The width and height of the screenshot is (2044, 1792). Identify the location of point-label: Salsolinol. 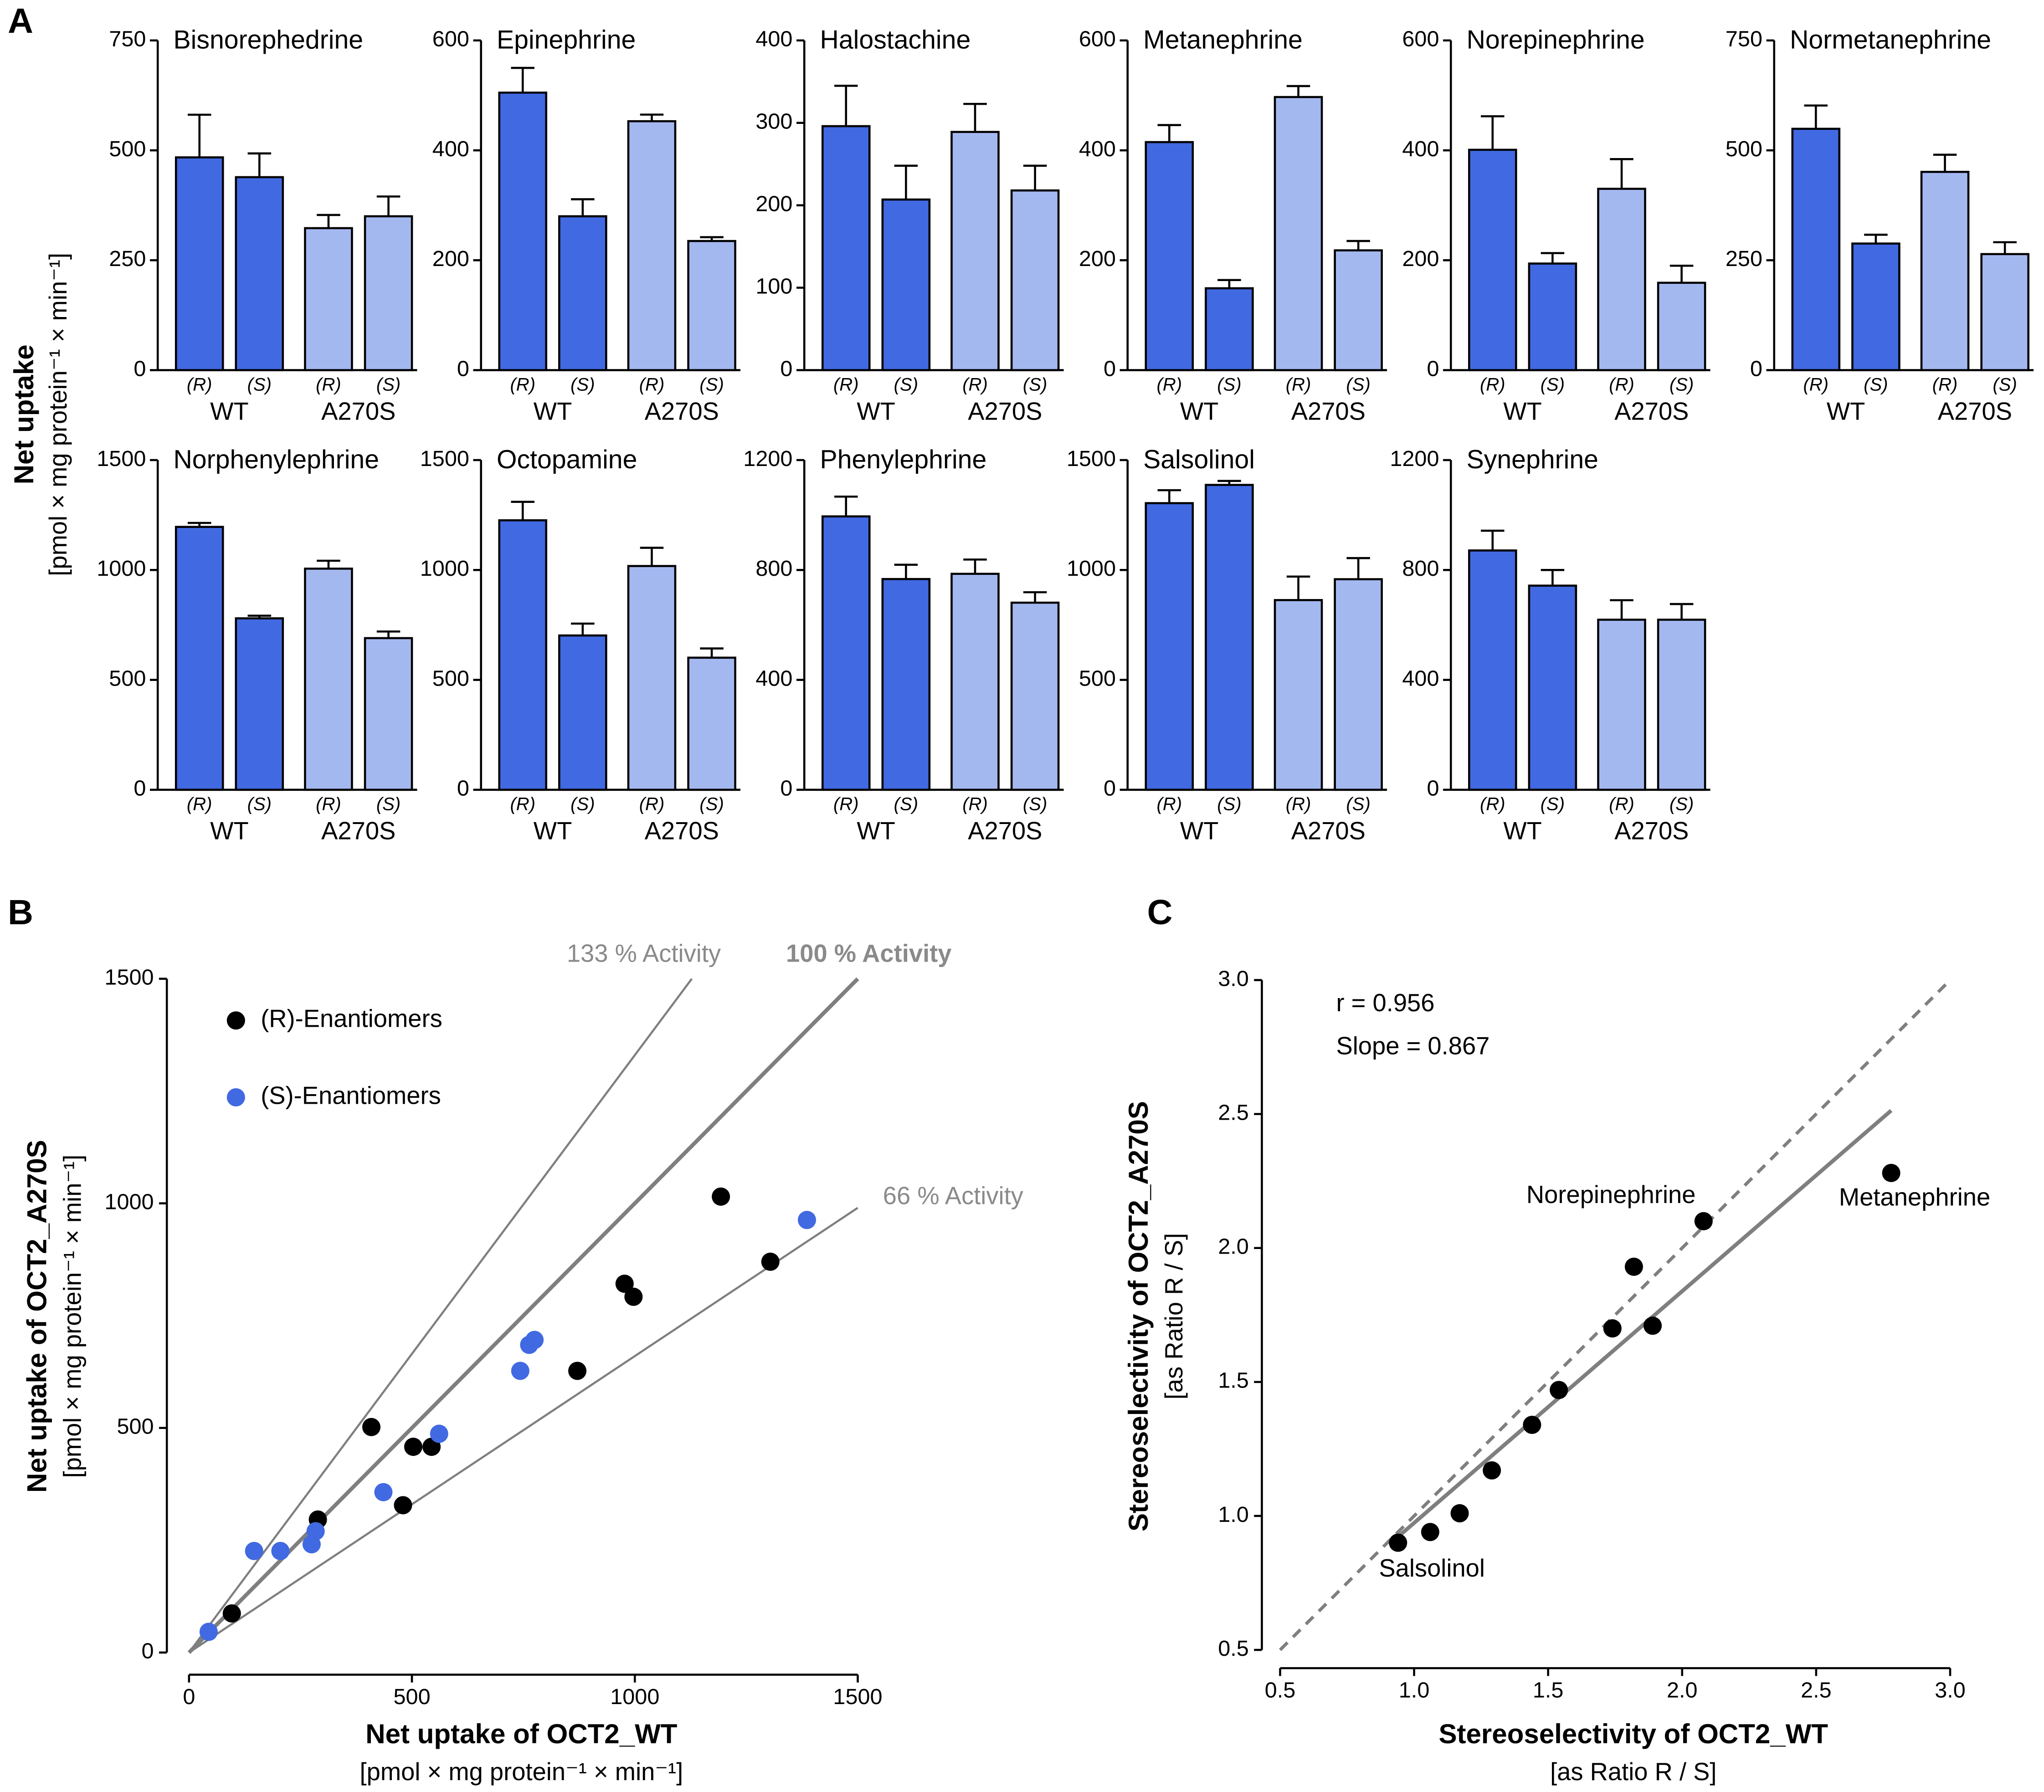
(1432, 1568).